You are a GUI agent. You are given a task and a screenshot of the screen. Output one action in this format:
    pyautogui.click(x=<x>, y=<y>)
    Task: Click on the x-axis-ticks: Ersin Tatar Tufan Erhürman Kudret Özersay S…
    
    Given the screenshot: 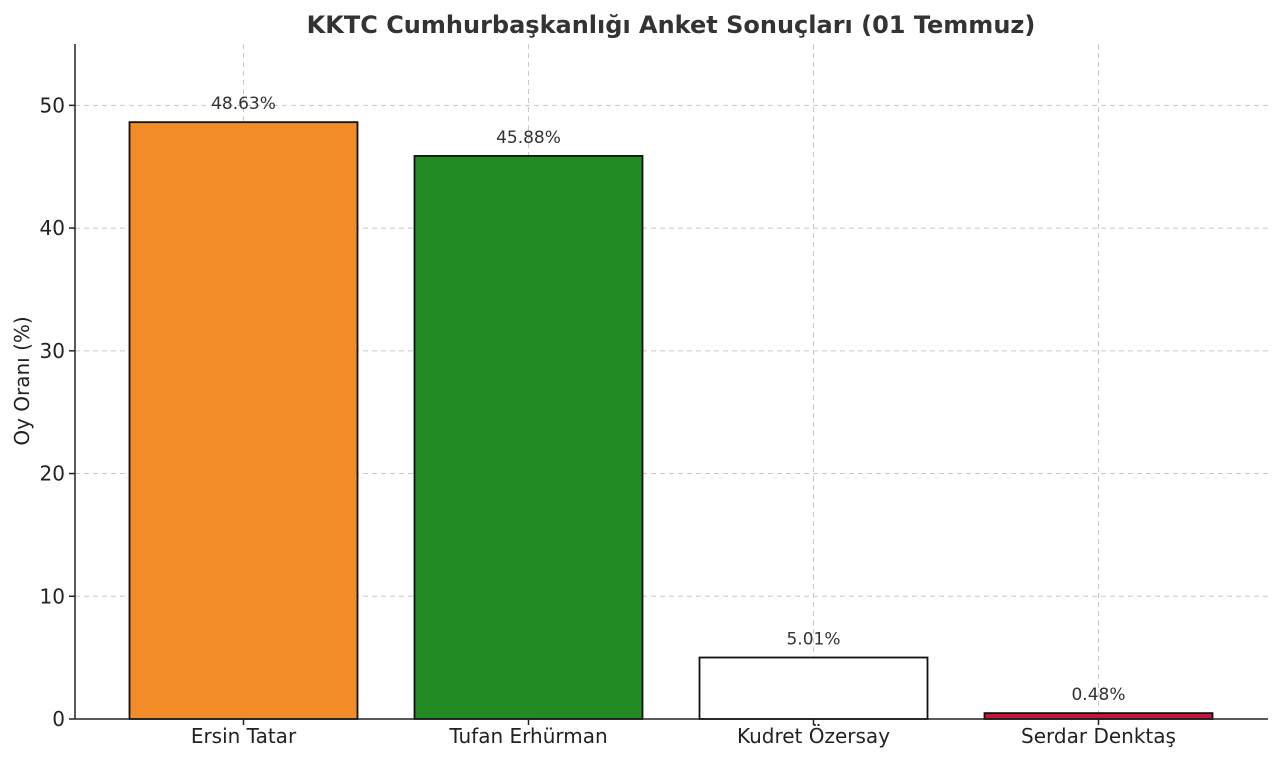 What is the action you would take?
    pyautogui.click(x=683, y=733)
    